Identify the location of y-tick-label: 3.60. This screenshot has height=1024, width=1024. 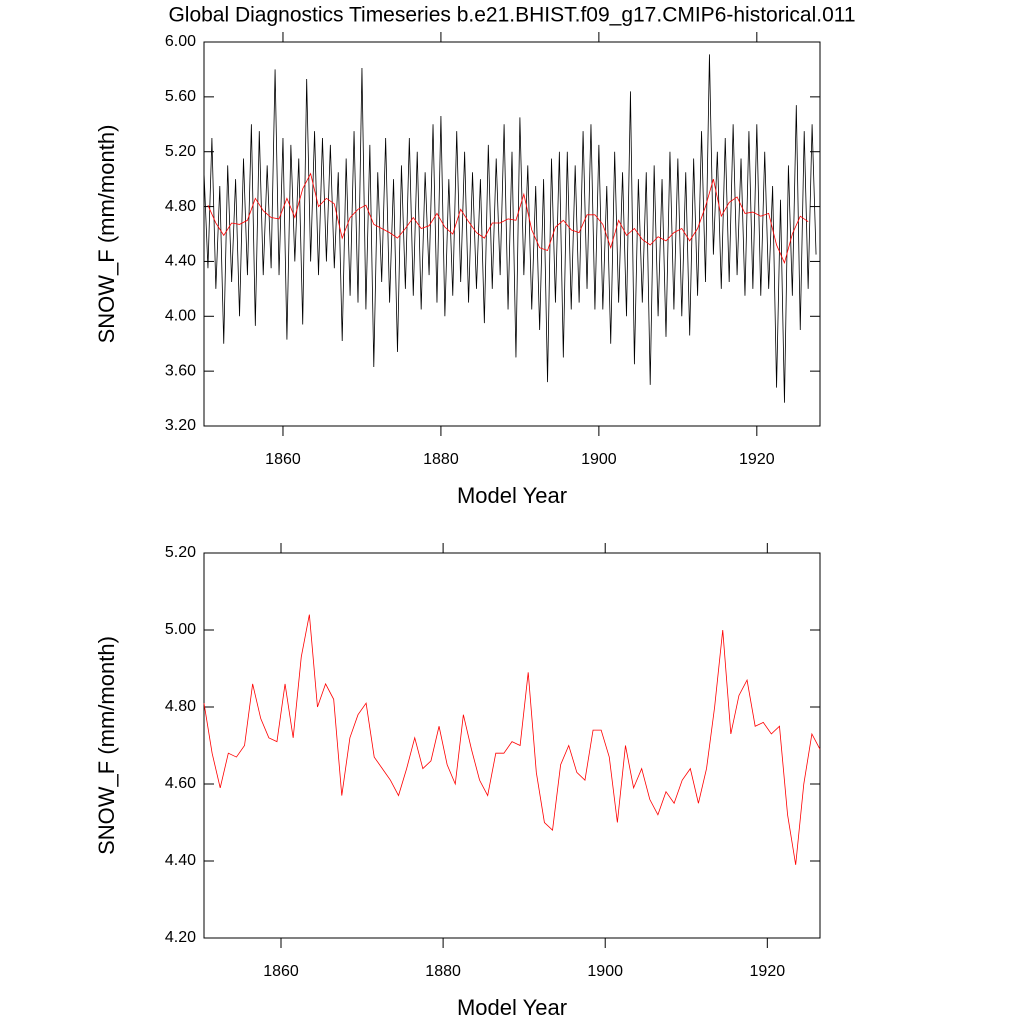
(180, 370).